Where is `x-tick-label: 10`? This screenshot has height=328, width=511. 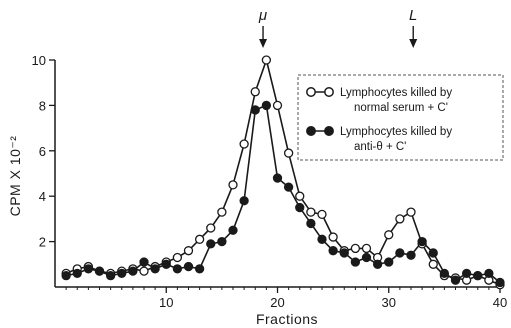 x-tick-label: 10 is located at coordinates (166, 302).